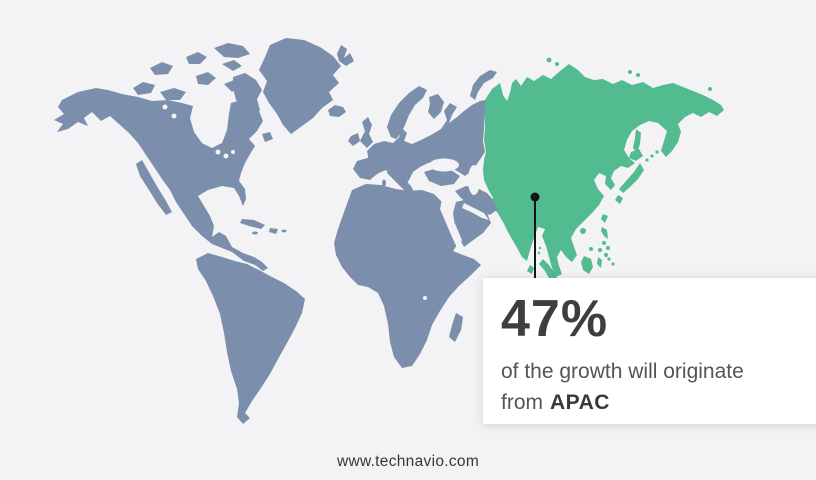  I want to click on website-url: www.technavio.com, so click(408, 461).